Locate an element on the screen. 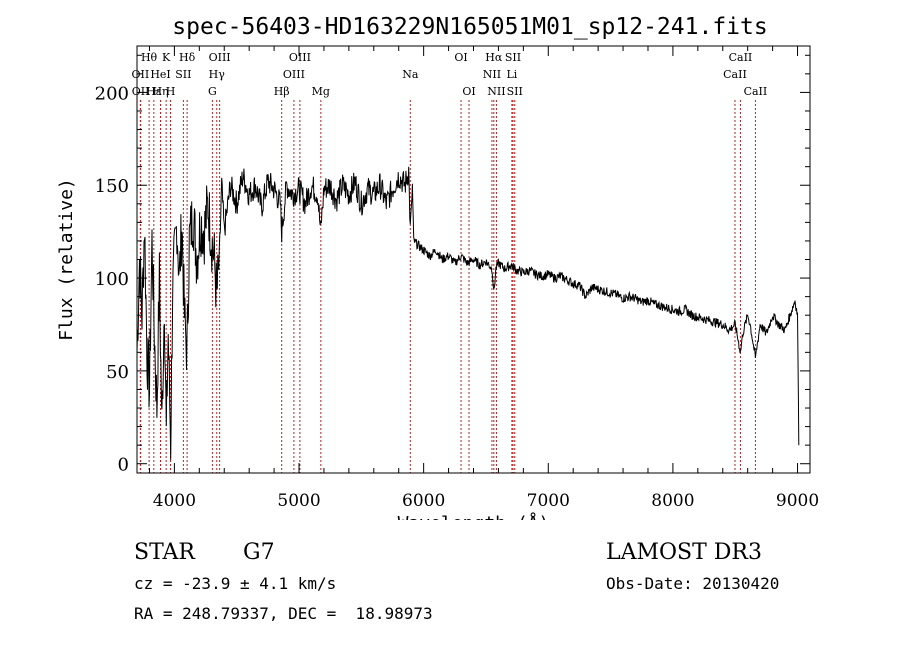  line-marker-label: Hδ is located at coordinates (187, 57).